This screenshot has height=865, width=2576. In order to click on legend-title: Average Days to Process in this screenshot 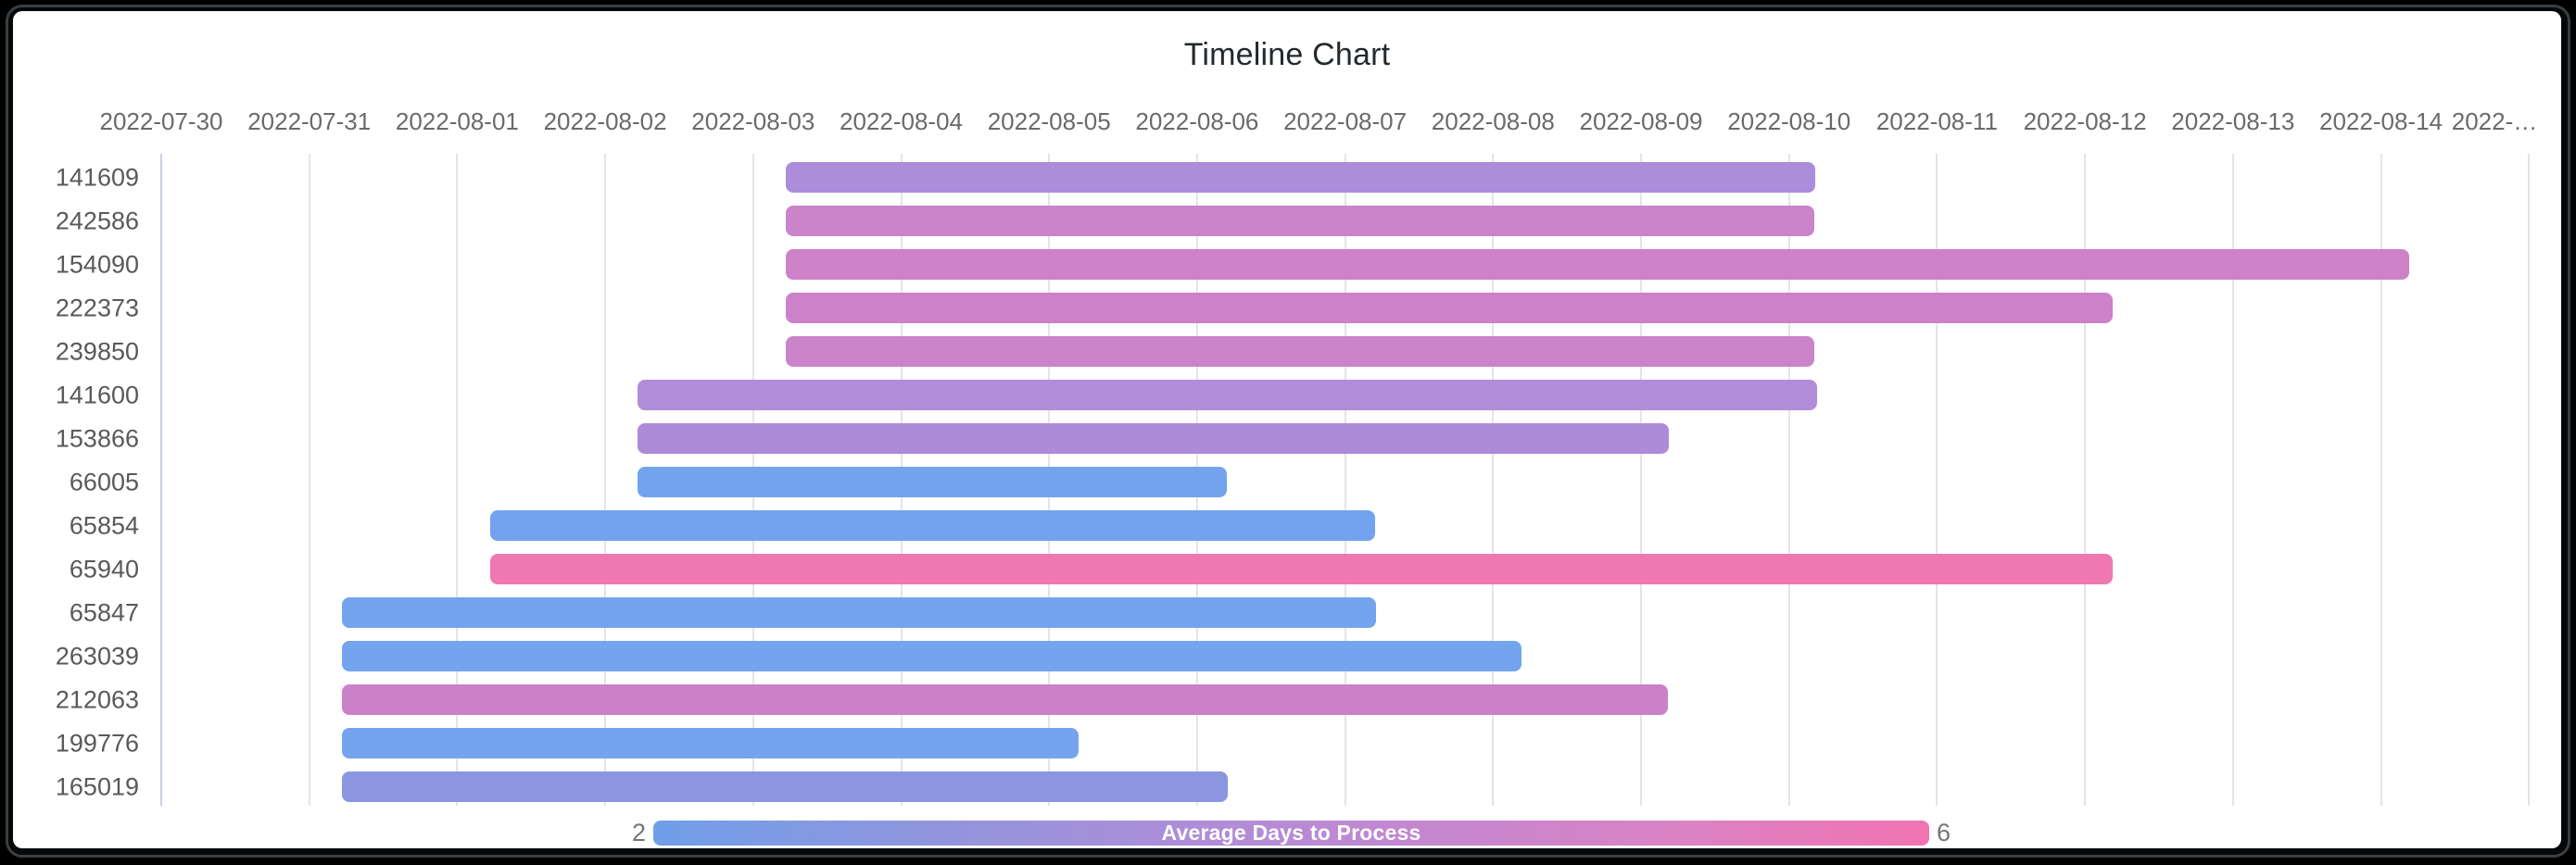, I will do `click(1291, 833)`.